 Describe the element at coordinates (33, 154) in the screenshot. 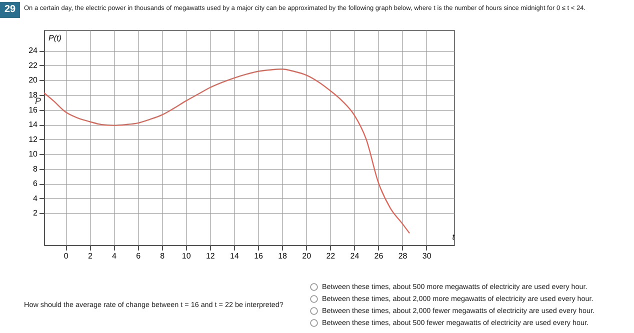

I see `y-tick-label: 10` at that location.